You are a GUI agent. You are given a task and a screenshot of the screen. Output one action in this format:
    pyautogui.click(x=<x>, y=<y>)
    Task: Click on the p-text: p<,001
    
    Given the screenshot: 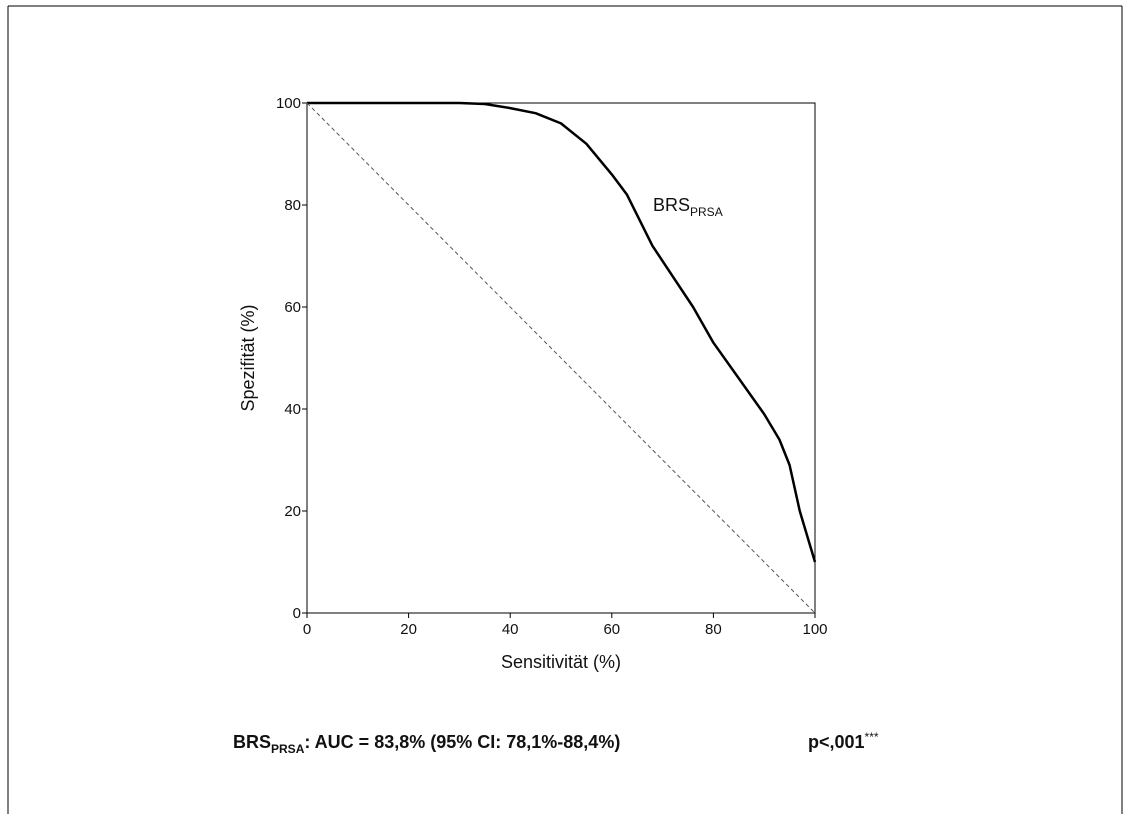 What is the action you would take?
    pyautogui.click(x=836, y=742)
    